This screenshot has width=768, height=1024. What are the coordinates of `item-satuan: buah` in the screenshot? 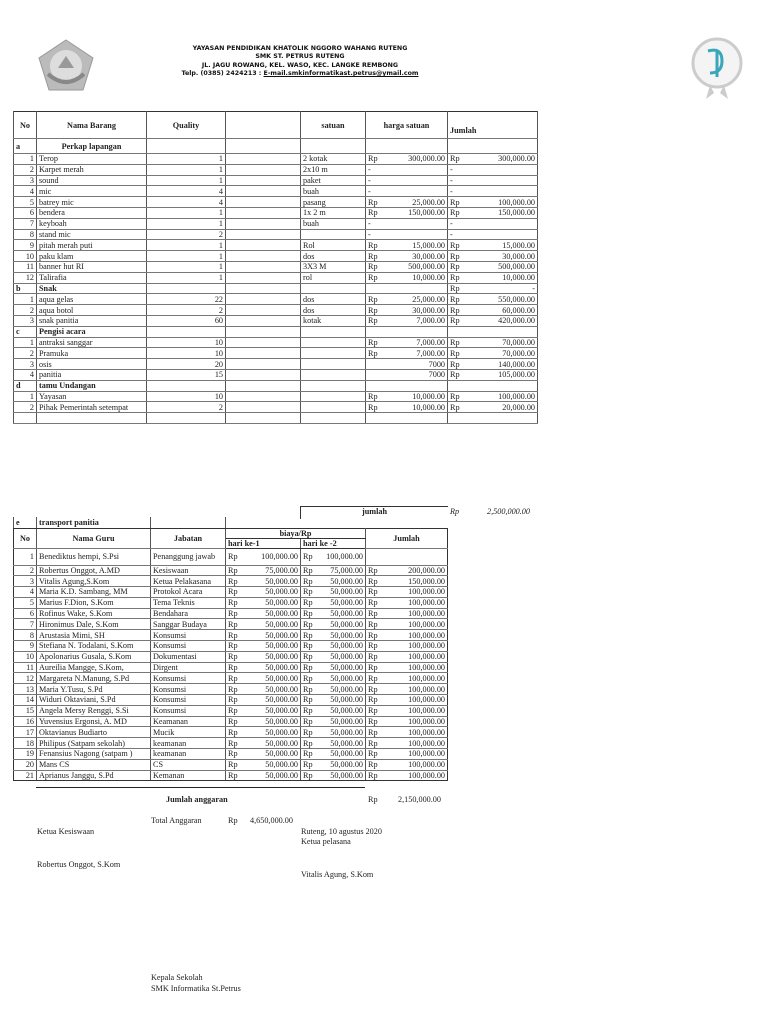 It's located at (333, 224).